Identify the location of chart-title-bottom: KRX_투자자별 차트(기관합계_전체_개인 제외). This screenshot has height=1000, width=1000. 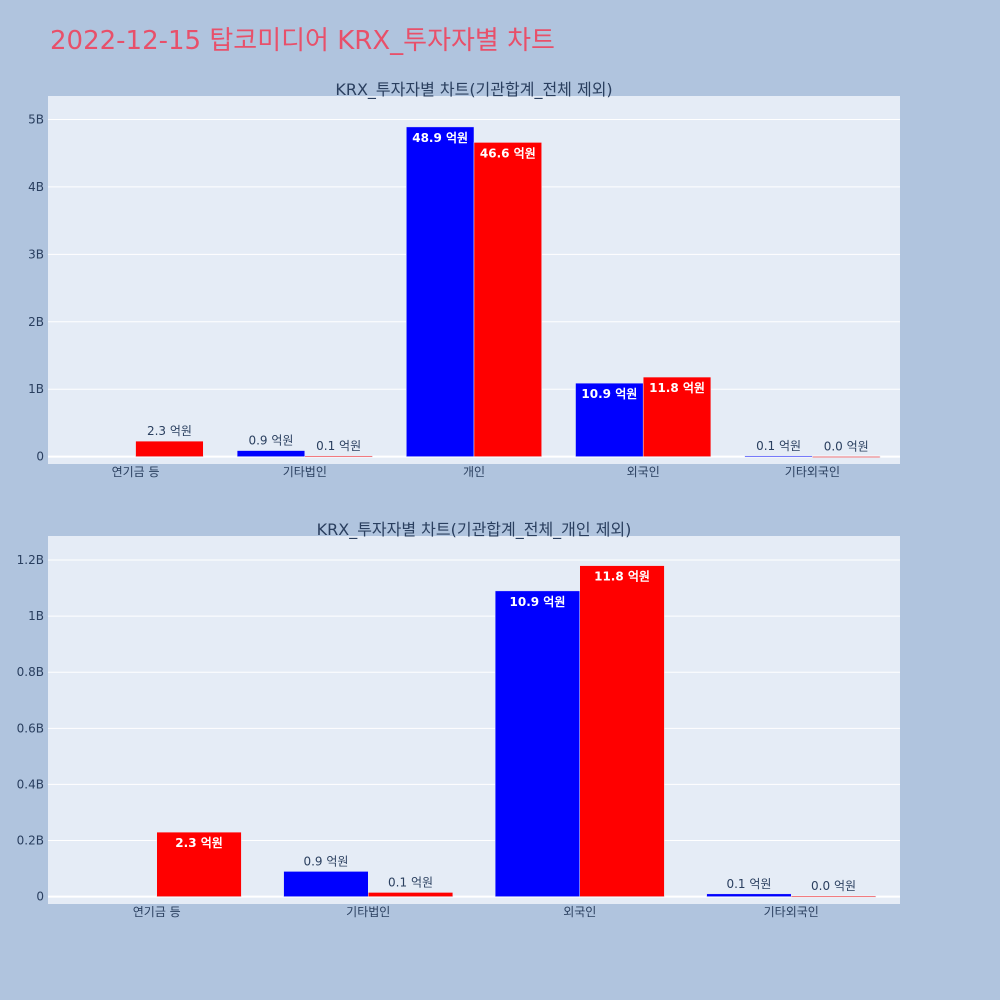
(474, 530).